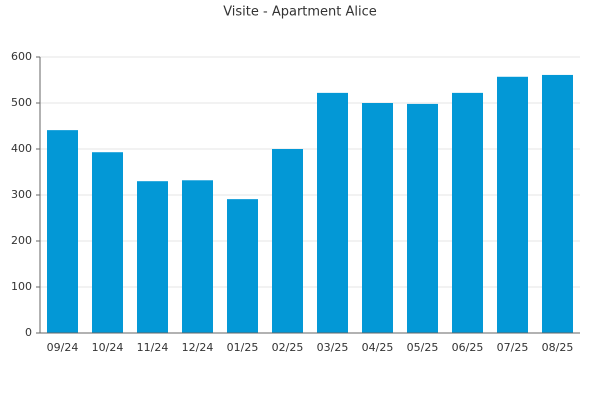 The image size is (600, 400). I want to click on x-tick-label: 10/24, so click(108, 347).